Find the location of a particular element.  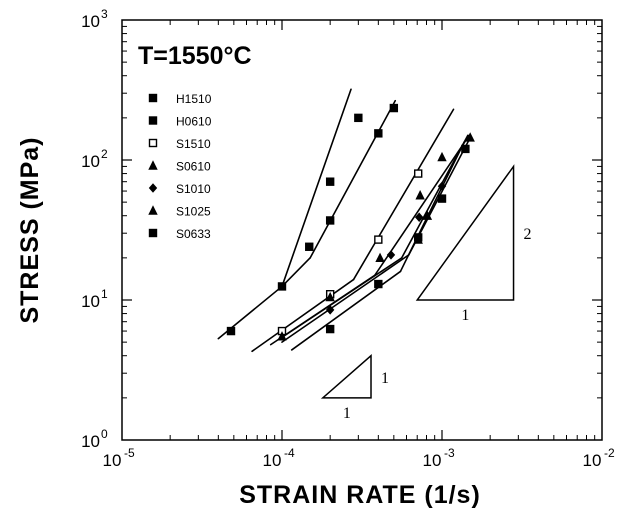

x-axis-title: STRAIN RATE (1/s) is located at coordinates (360, 495).